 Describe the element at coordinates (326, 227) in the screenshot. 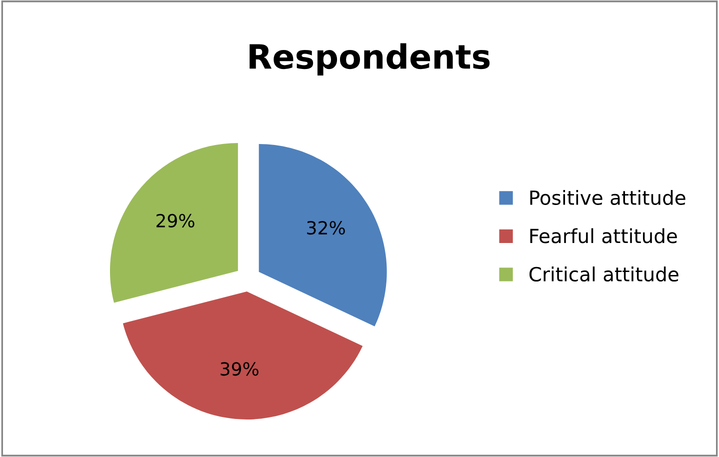

I see `data-label: 32%` at that location.